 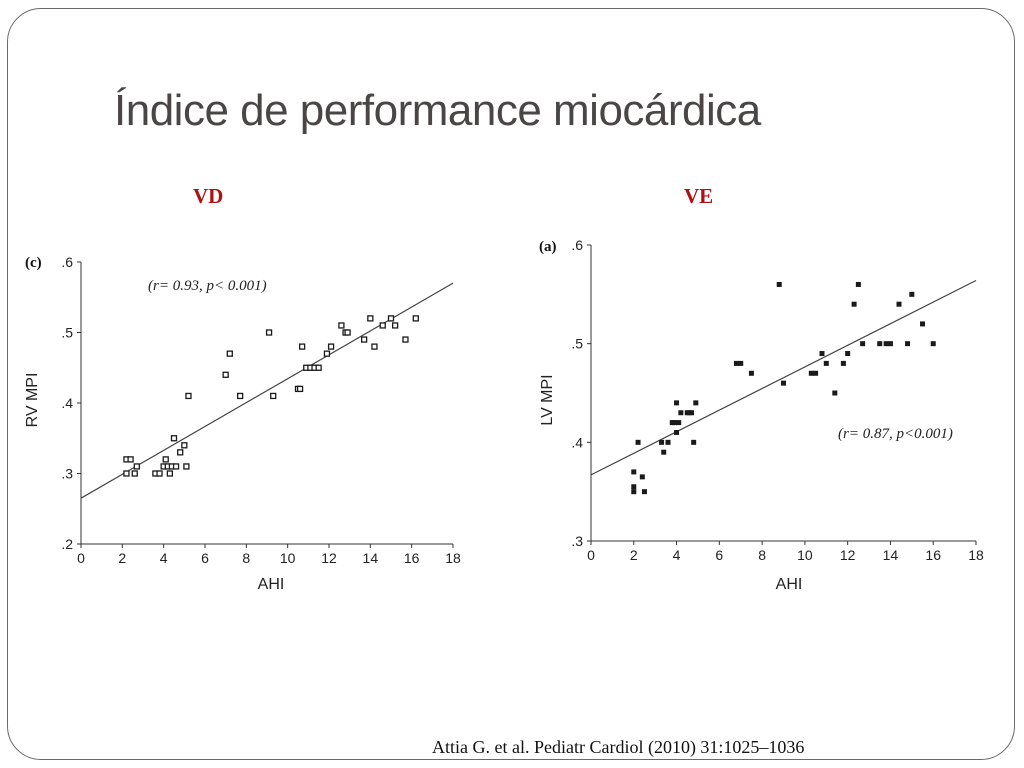 I want to click on heading-ve: VE, so click(x=699, y=196).